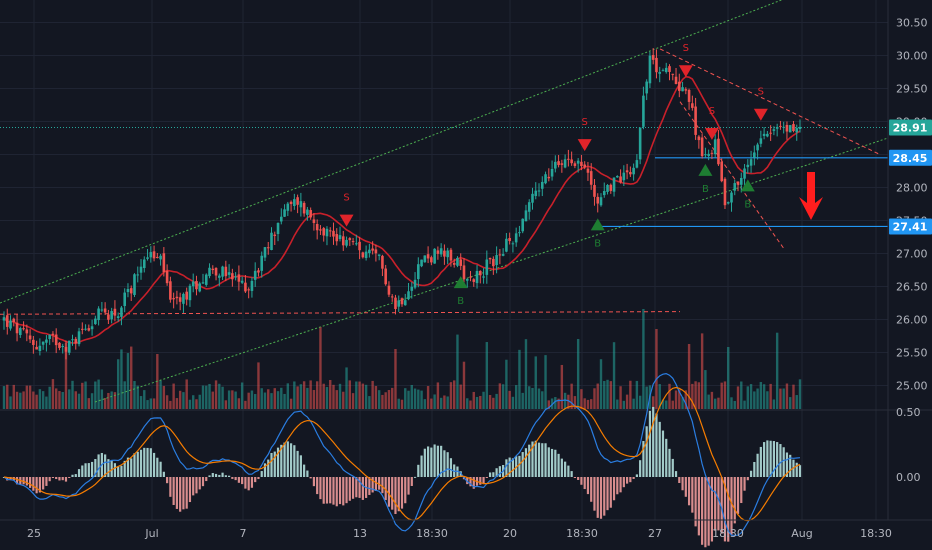 This screenshot has width=932, height=550. I want to click on price-tick-label: 30.50, so click(912, 23).